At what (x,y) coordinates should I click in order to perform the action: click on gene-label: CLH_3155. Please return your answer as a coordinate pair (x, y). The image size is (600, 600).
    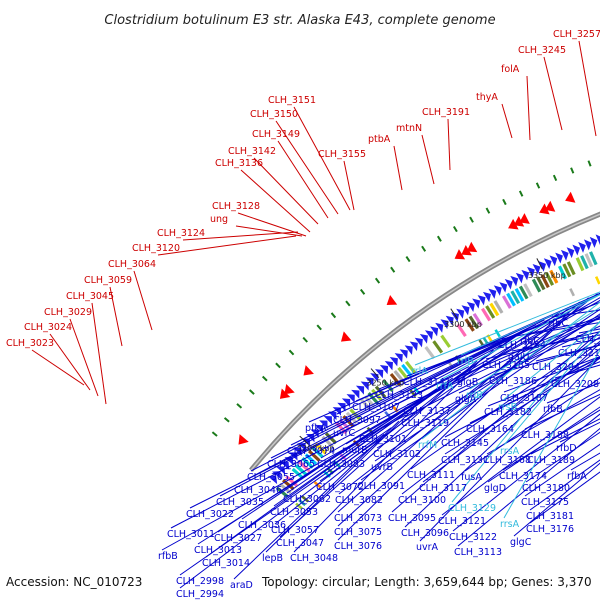
    Looking at the image, I should click on (342, 154).